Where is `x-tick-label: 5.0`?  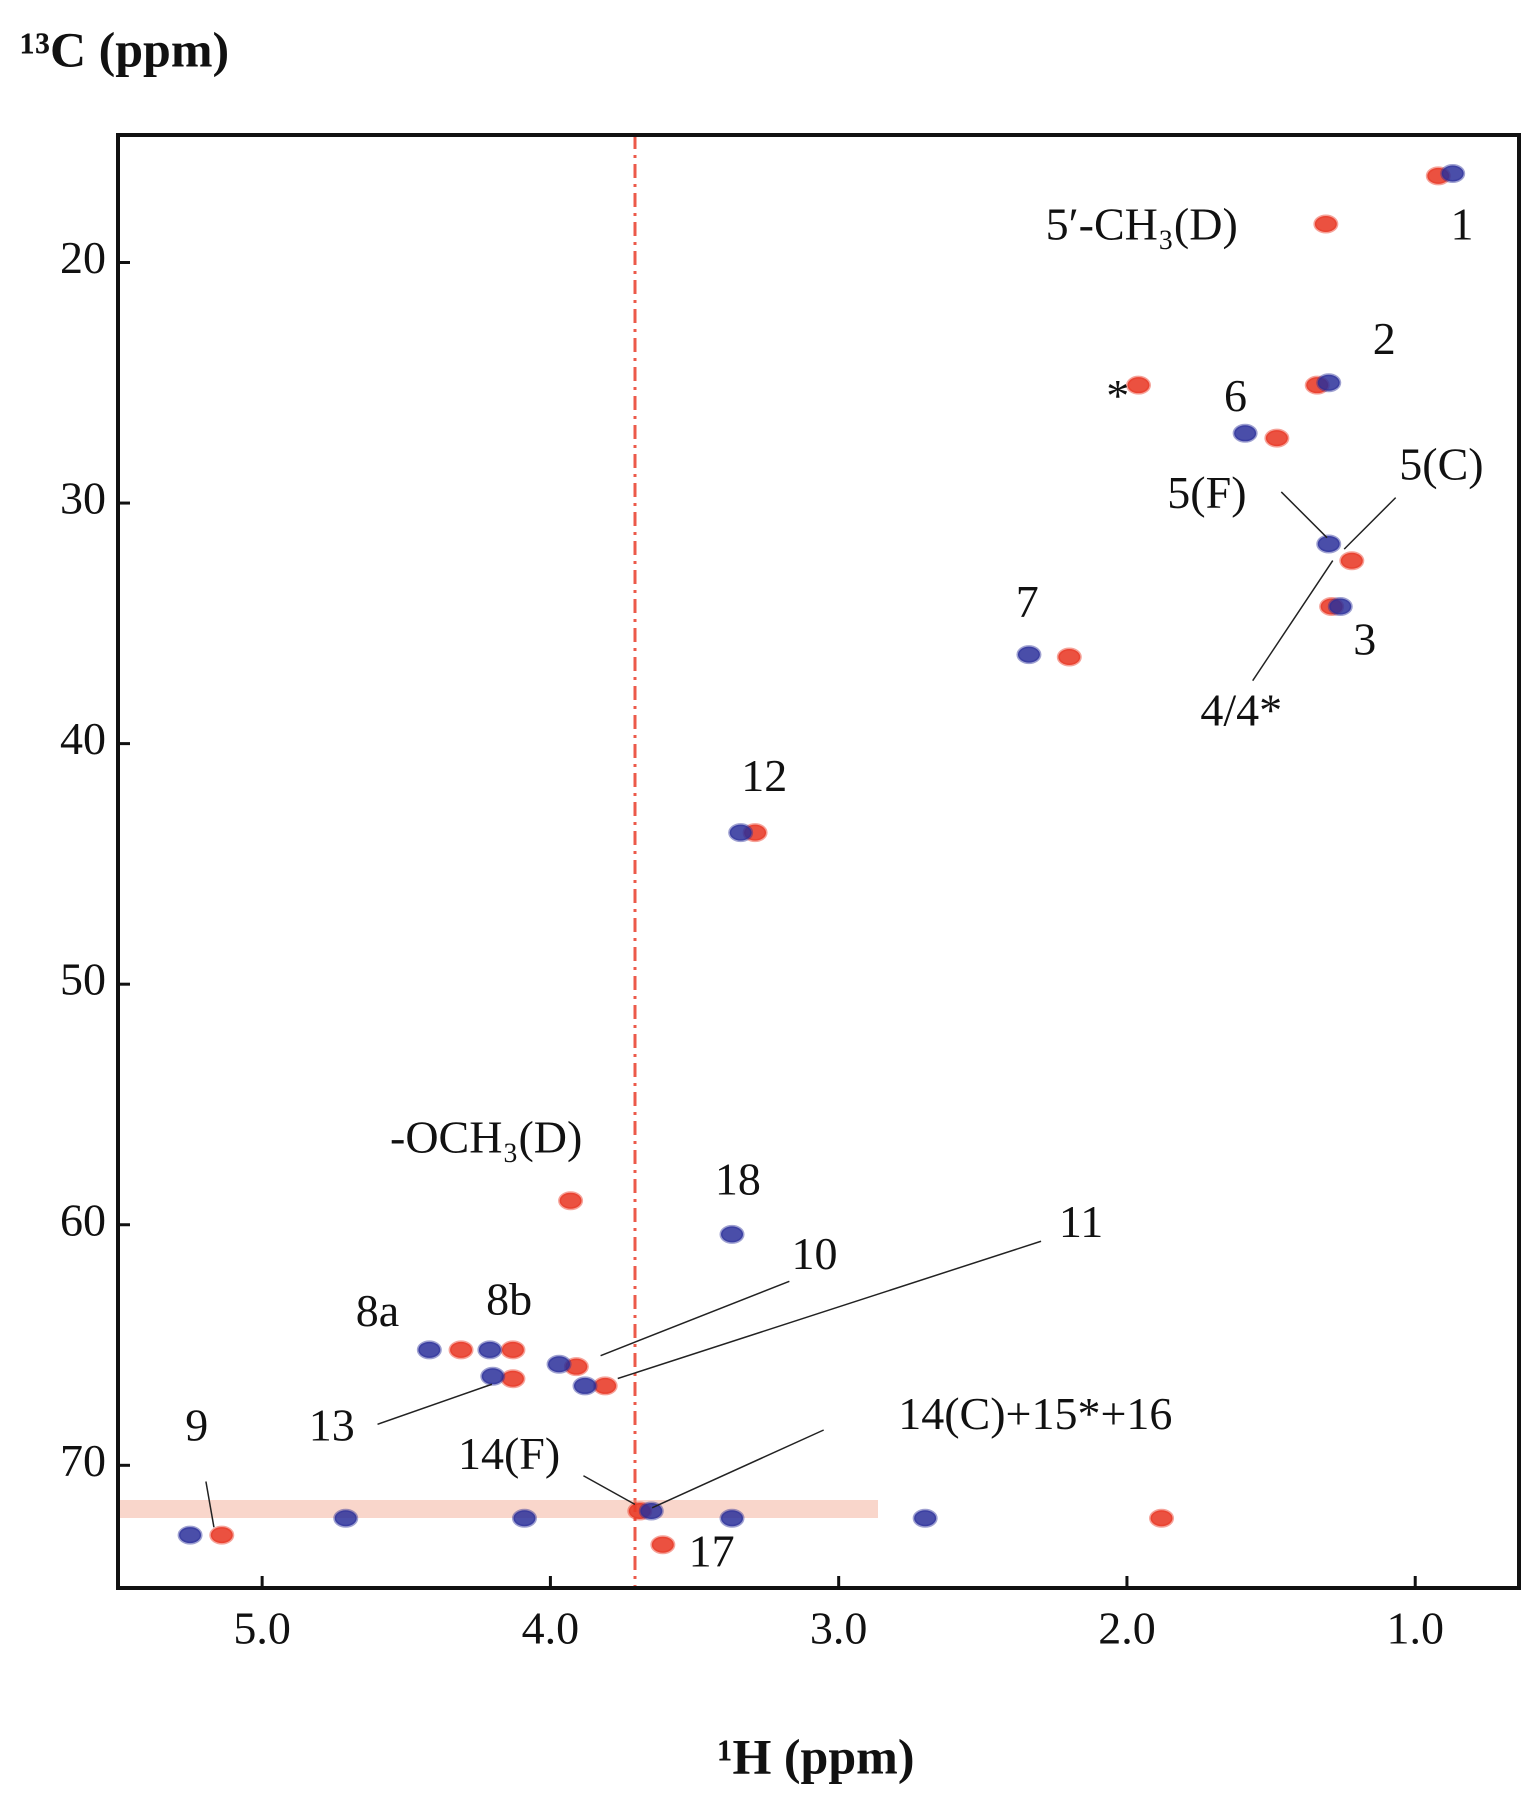
x-tick-label: 5.0 is located at coordinates (262, 1628).